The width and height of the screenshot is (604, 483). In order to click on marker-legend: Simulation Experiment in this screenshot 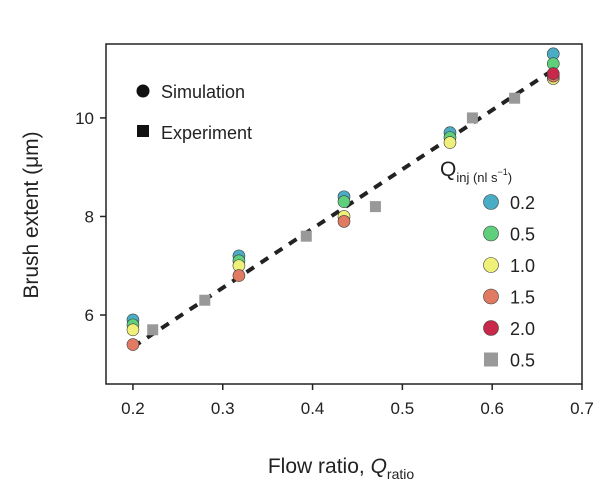, I will do `click(194, 112)`.